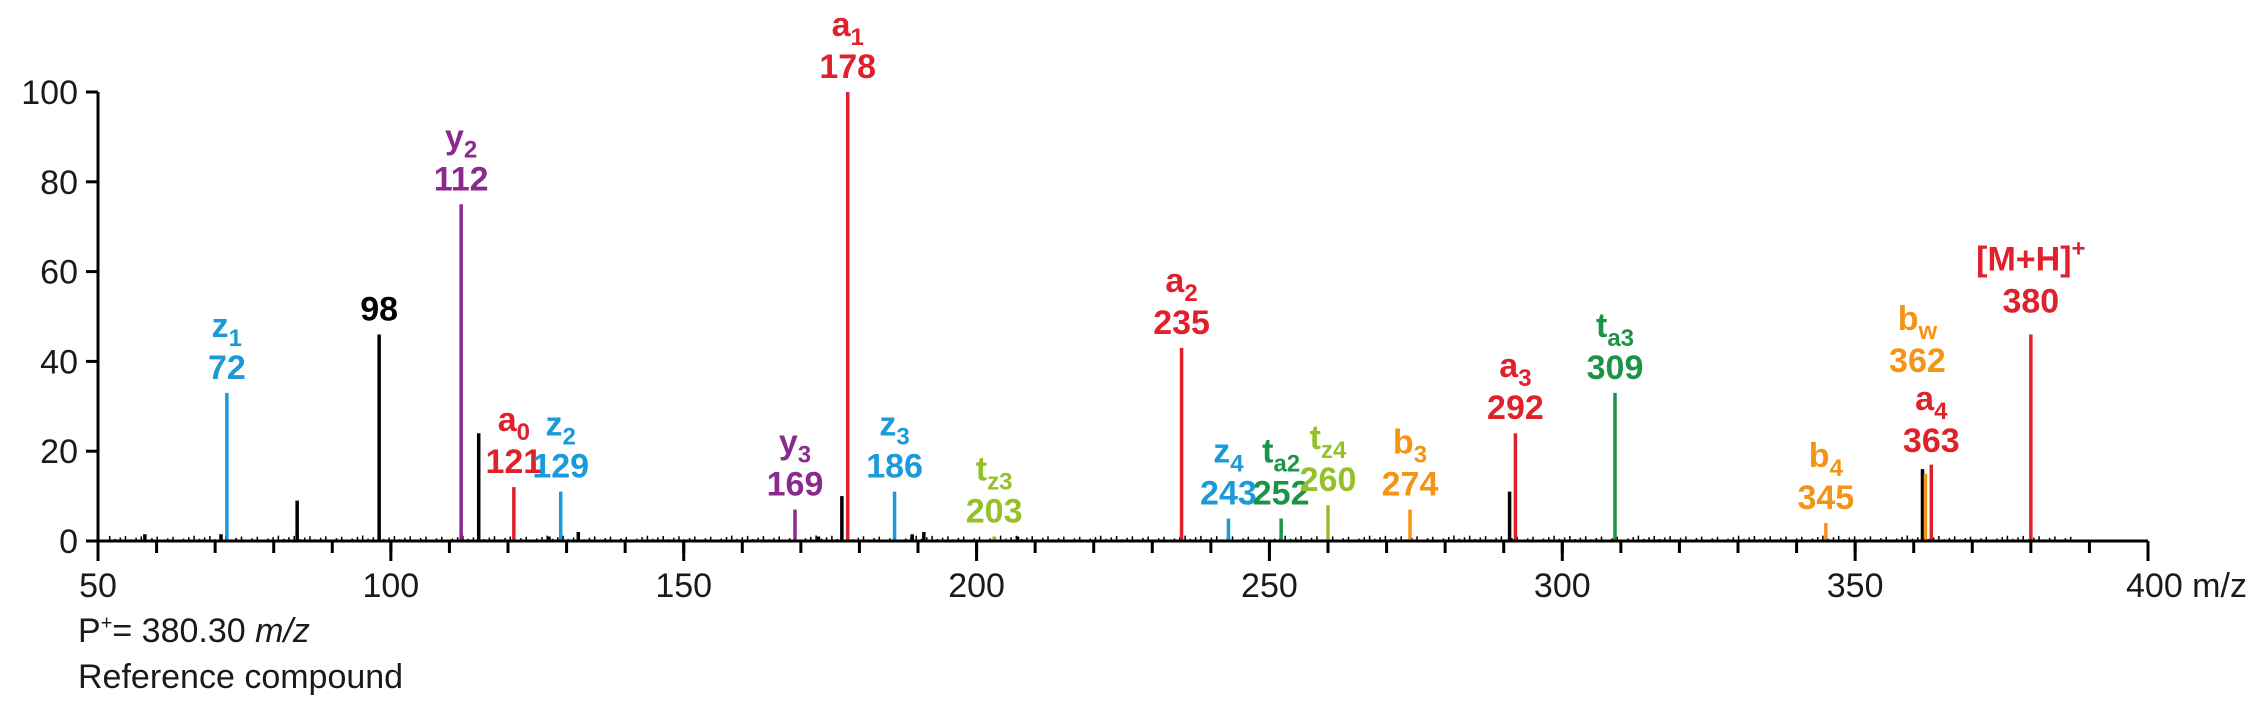 The image size is (2255, 722). What do you see at coordinates (59, 183) in the screenshot?
I see `y-tick-label: 80` at bounding box center [59, 183].